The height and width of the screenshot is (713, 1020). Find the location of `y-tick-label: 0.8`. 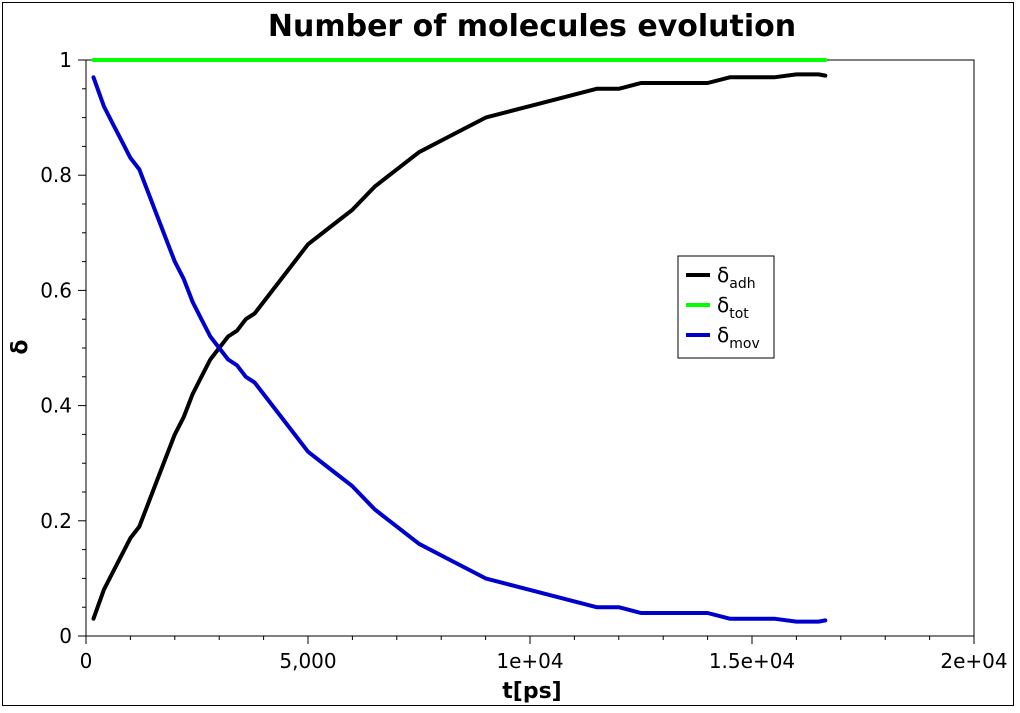

y-tick-label: 0.8 is located at coordinates (56, 175).